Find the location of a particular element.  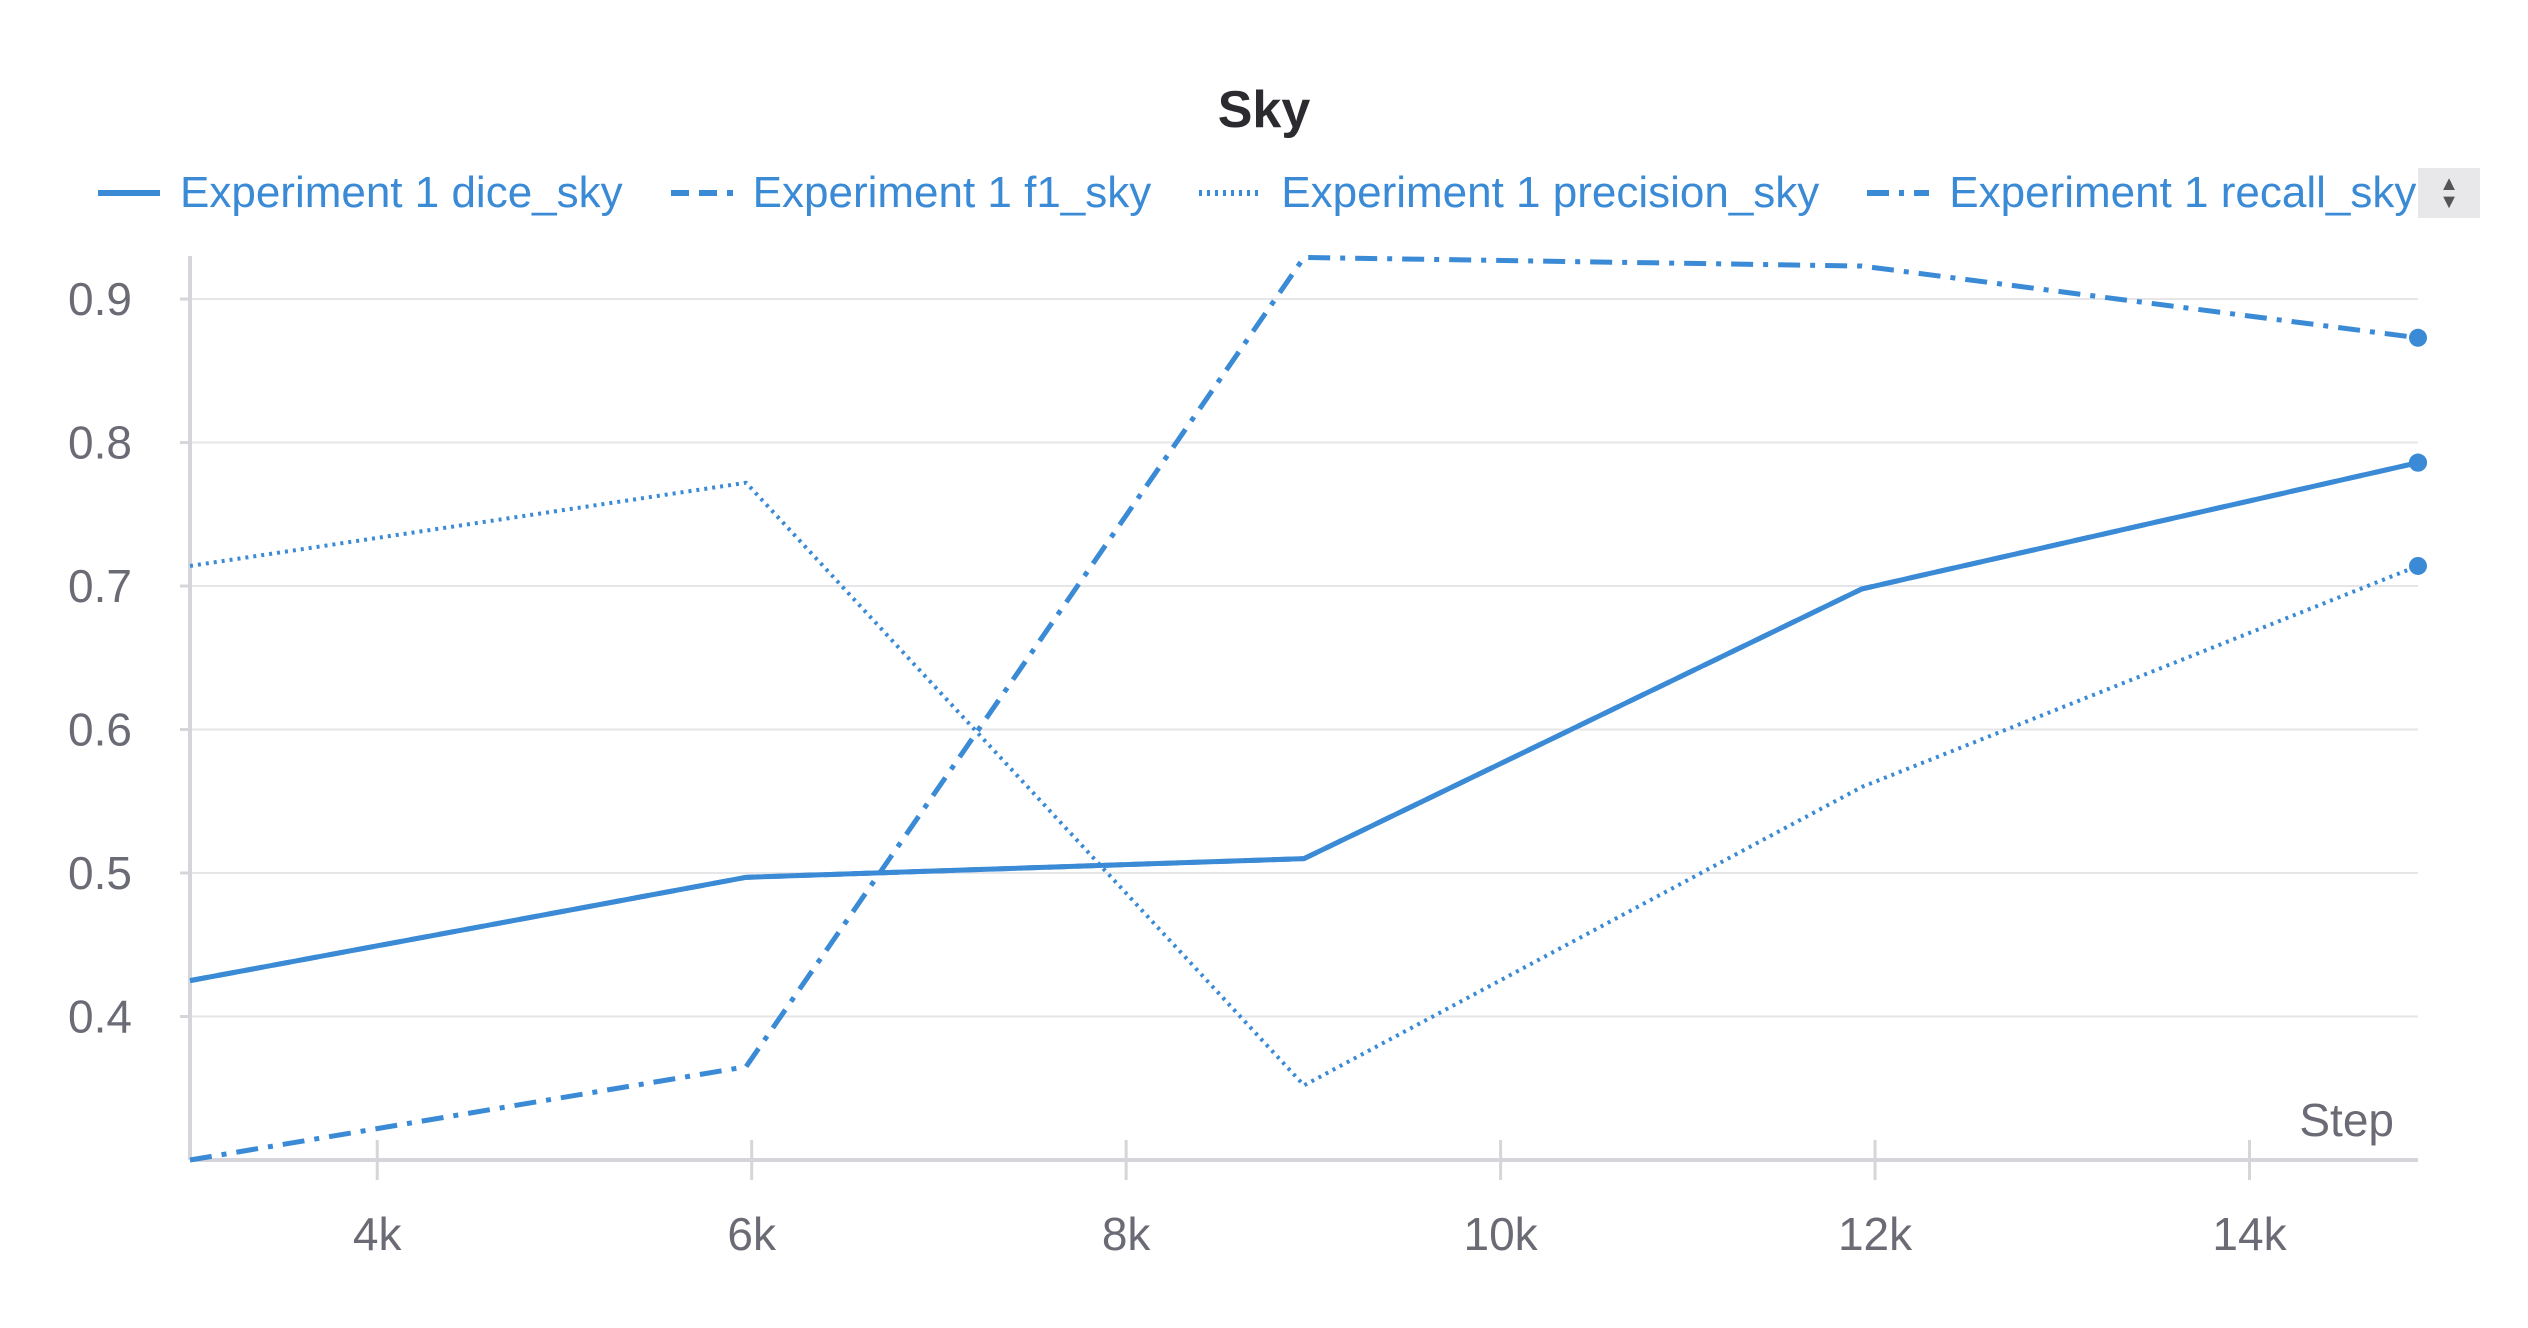

x-tick-label: 12k is located at coordinates (1875, 1234).